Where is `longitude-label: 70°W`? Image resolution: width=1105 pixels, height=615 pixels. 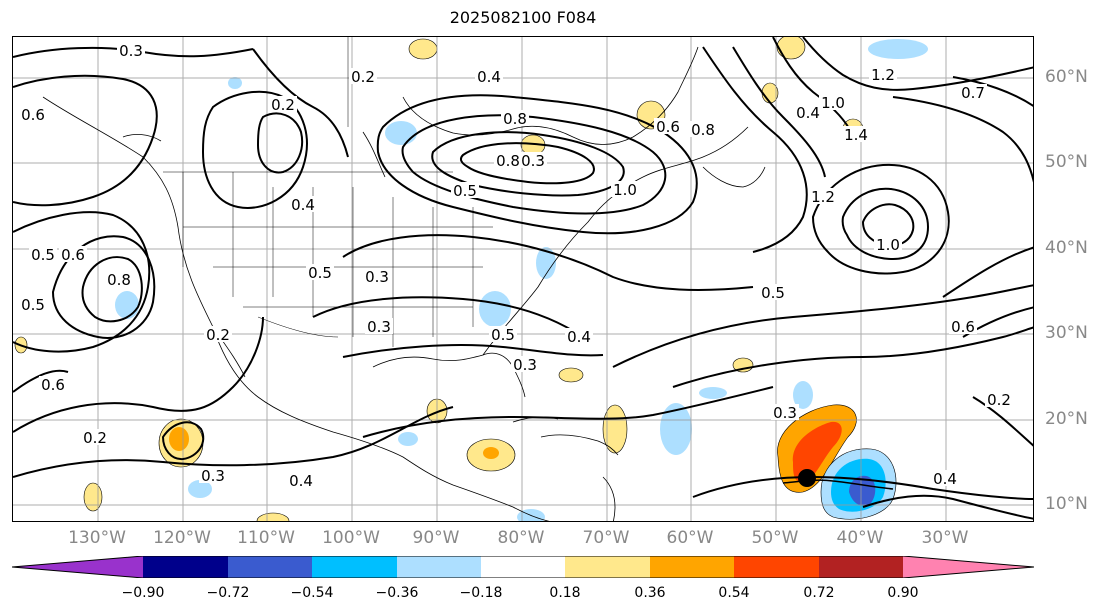 longitude-label: 70°W is located at coordinates (606, 538).